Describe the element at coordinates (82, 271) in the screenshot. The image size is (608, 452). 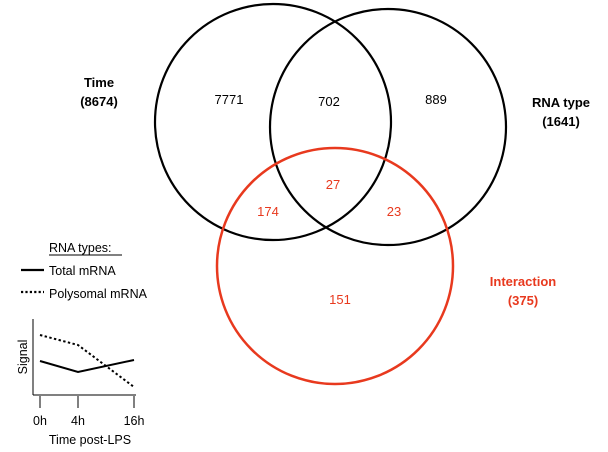
I see `legend-item-total-mrna: Total mRNA` at that location.